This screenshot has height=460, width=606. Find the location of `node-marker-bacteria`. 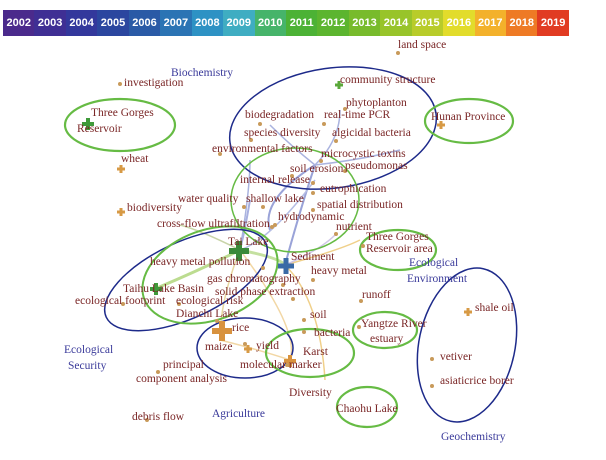

node-marker-bacteria is located at coordinates (304, 332).